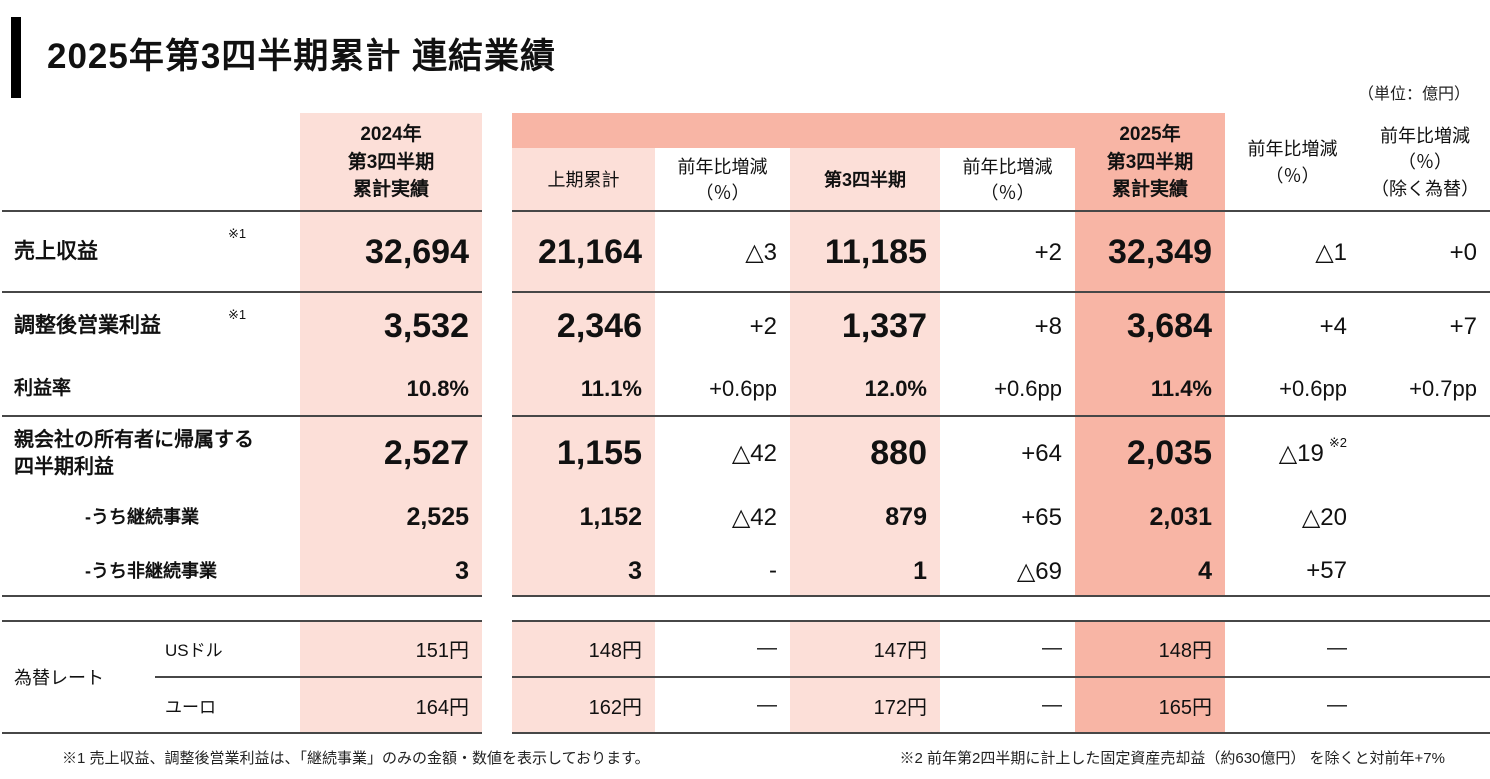 This screenshot has height=779, width=1490. What do you see at coordinates (583, 252) in the screenshot?
I see `value-cell: 21,164` at bounding box center [583, 252].